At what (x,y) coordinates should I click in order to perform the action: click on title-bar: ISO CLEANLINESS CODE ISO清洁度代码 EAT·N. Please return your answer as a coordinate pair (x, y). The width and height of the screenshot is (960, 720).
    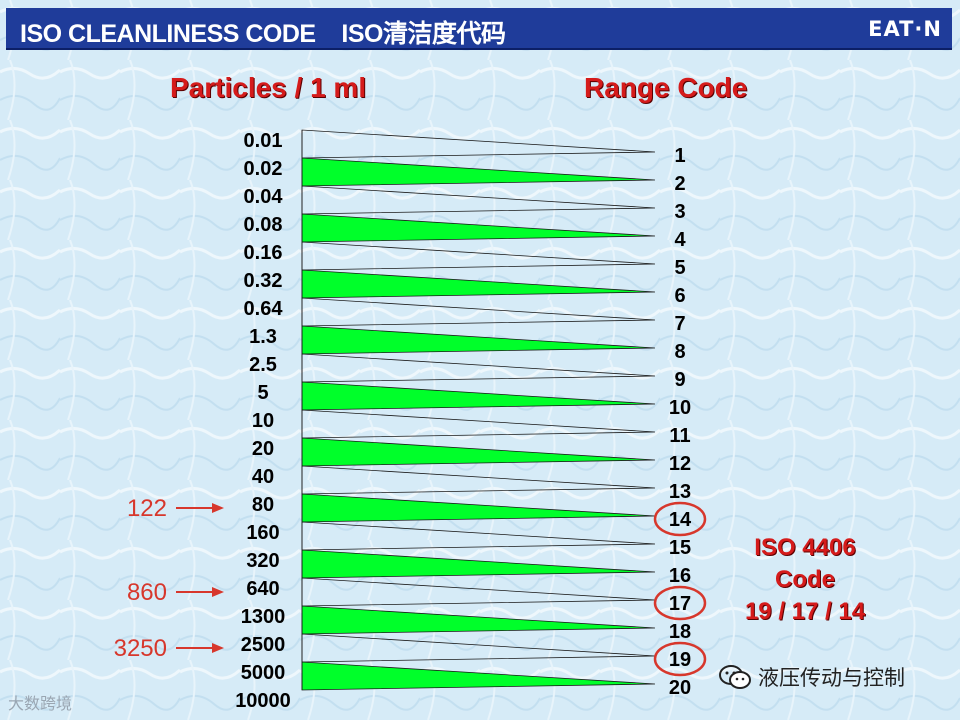
    Looking at the image, I should click on (479, 29).